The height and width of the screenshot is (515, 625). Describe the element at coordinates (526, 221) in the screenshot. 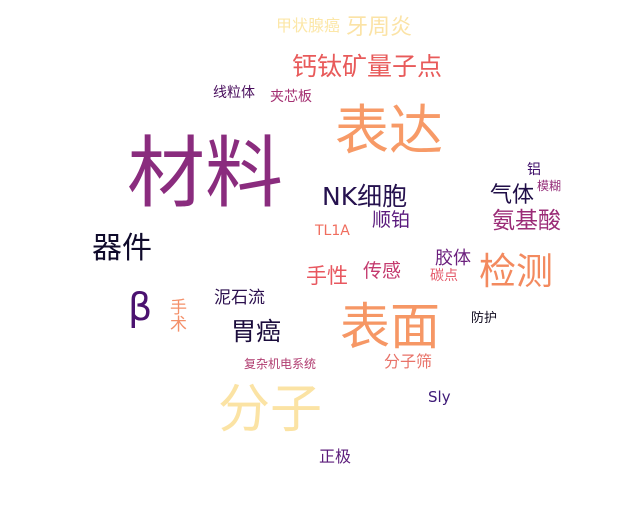

I see `word-anjisuan: 氨基酸` at that location.